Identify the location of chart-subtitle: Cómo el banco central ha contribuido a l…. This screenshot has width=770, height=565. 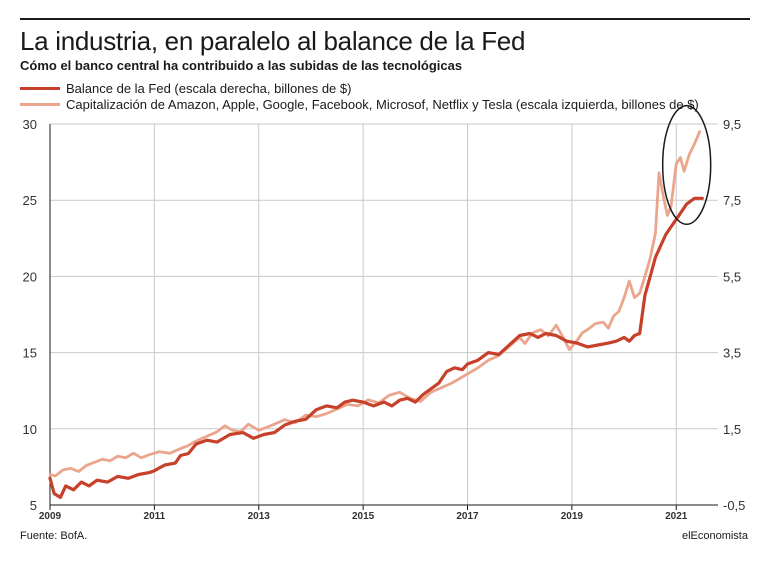
(241, 65).